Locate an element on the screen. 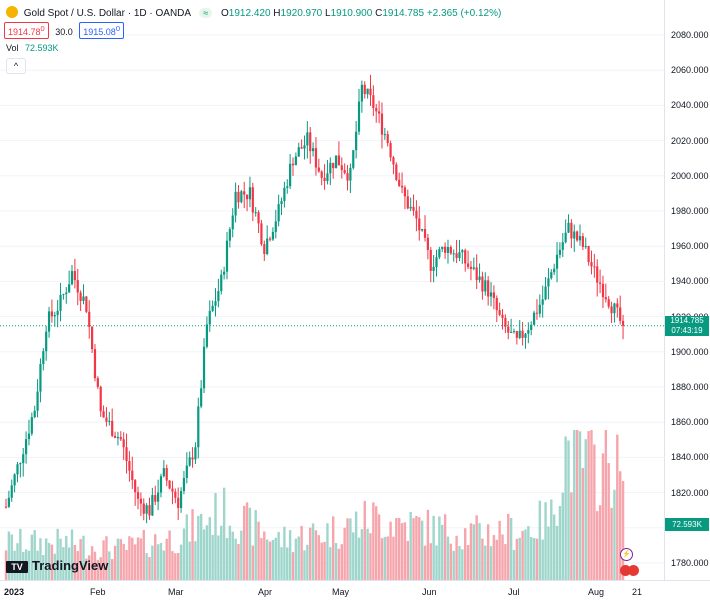 This screenshot has width=710, height=601. time-tick-label: Apr is located at coordinates (265, 592).